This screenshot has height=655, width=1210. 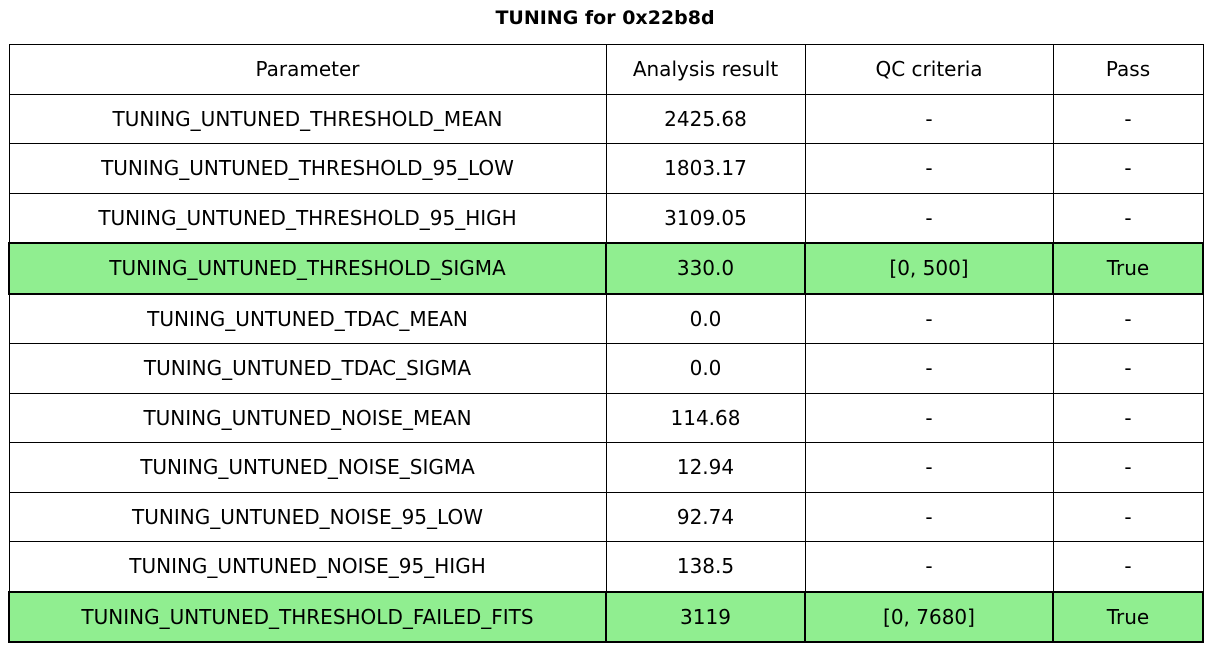 I want to click on cell-parameter: TUNING_UNTUNED_THRESHOLD_FAILED_FITS, so click(x=307, y=616).